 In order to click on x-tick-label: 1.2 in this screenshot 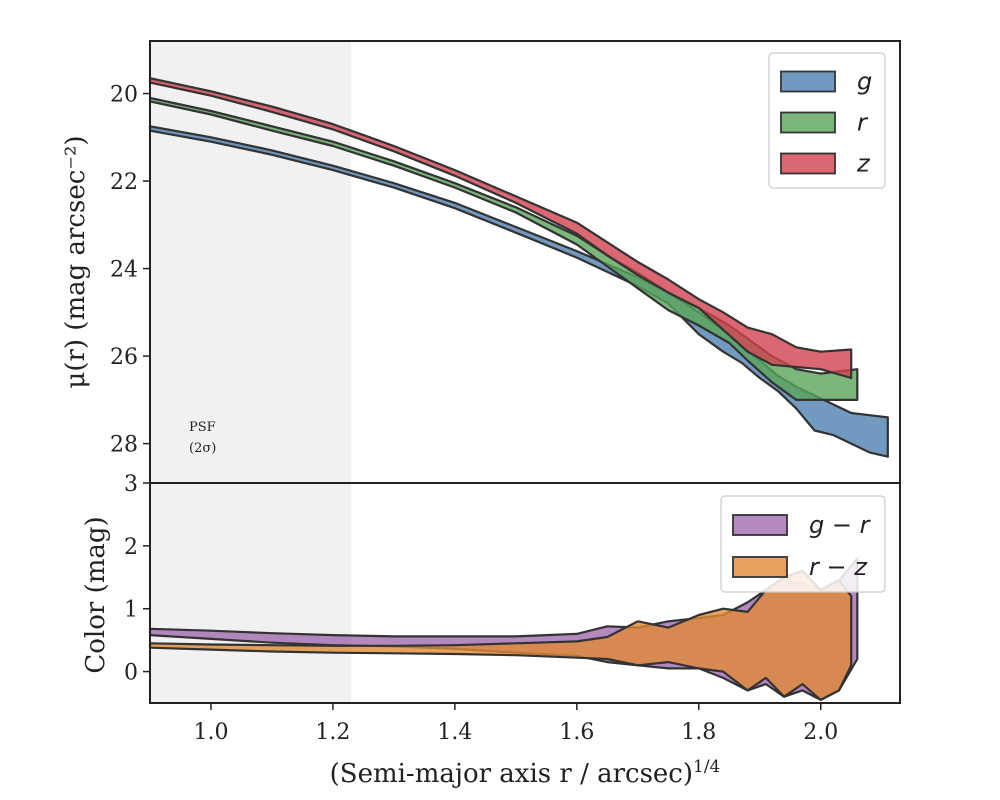, I will do `click(332, 732)`.